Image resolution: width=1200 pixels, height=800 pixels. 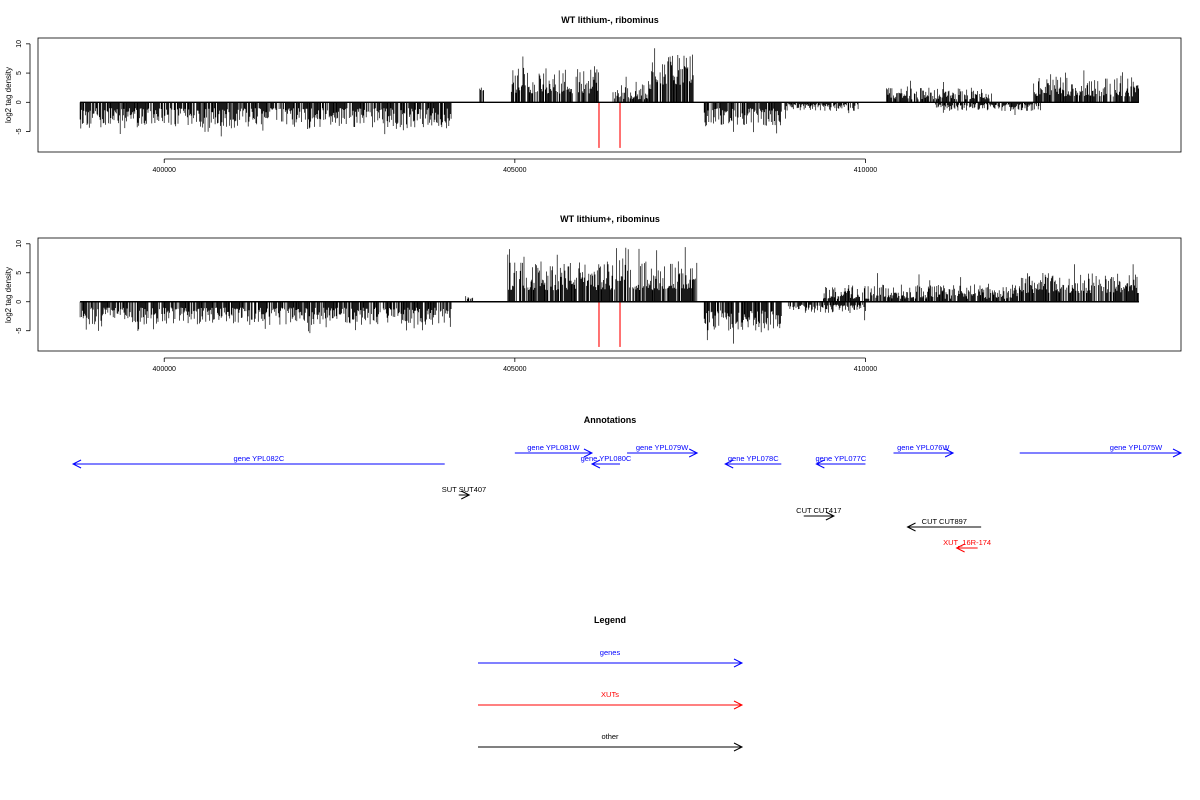 I want to click on annotation-gene-ypl078c: gene YPL078C, so click(x=753, y=461).